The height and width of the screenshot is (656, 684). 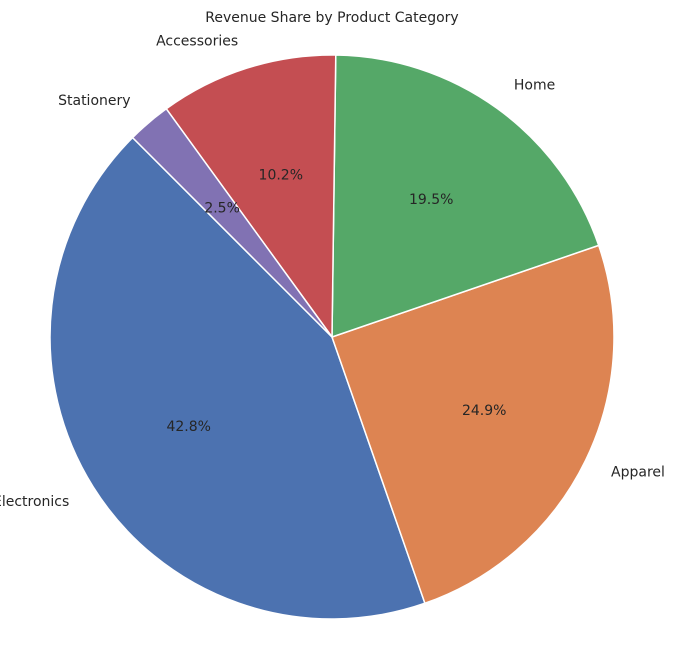 What do you see at coordinates (331, 18) in the screenshot?
I see `chart-title: Revenue Share by Product Category` at bounding box center [331, 18].